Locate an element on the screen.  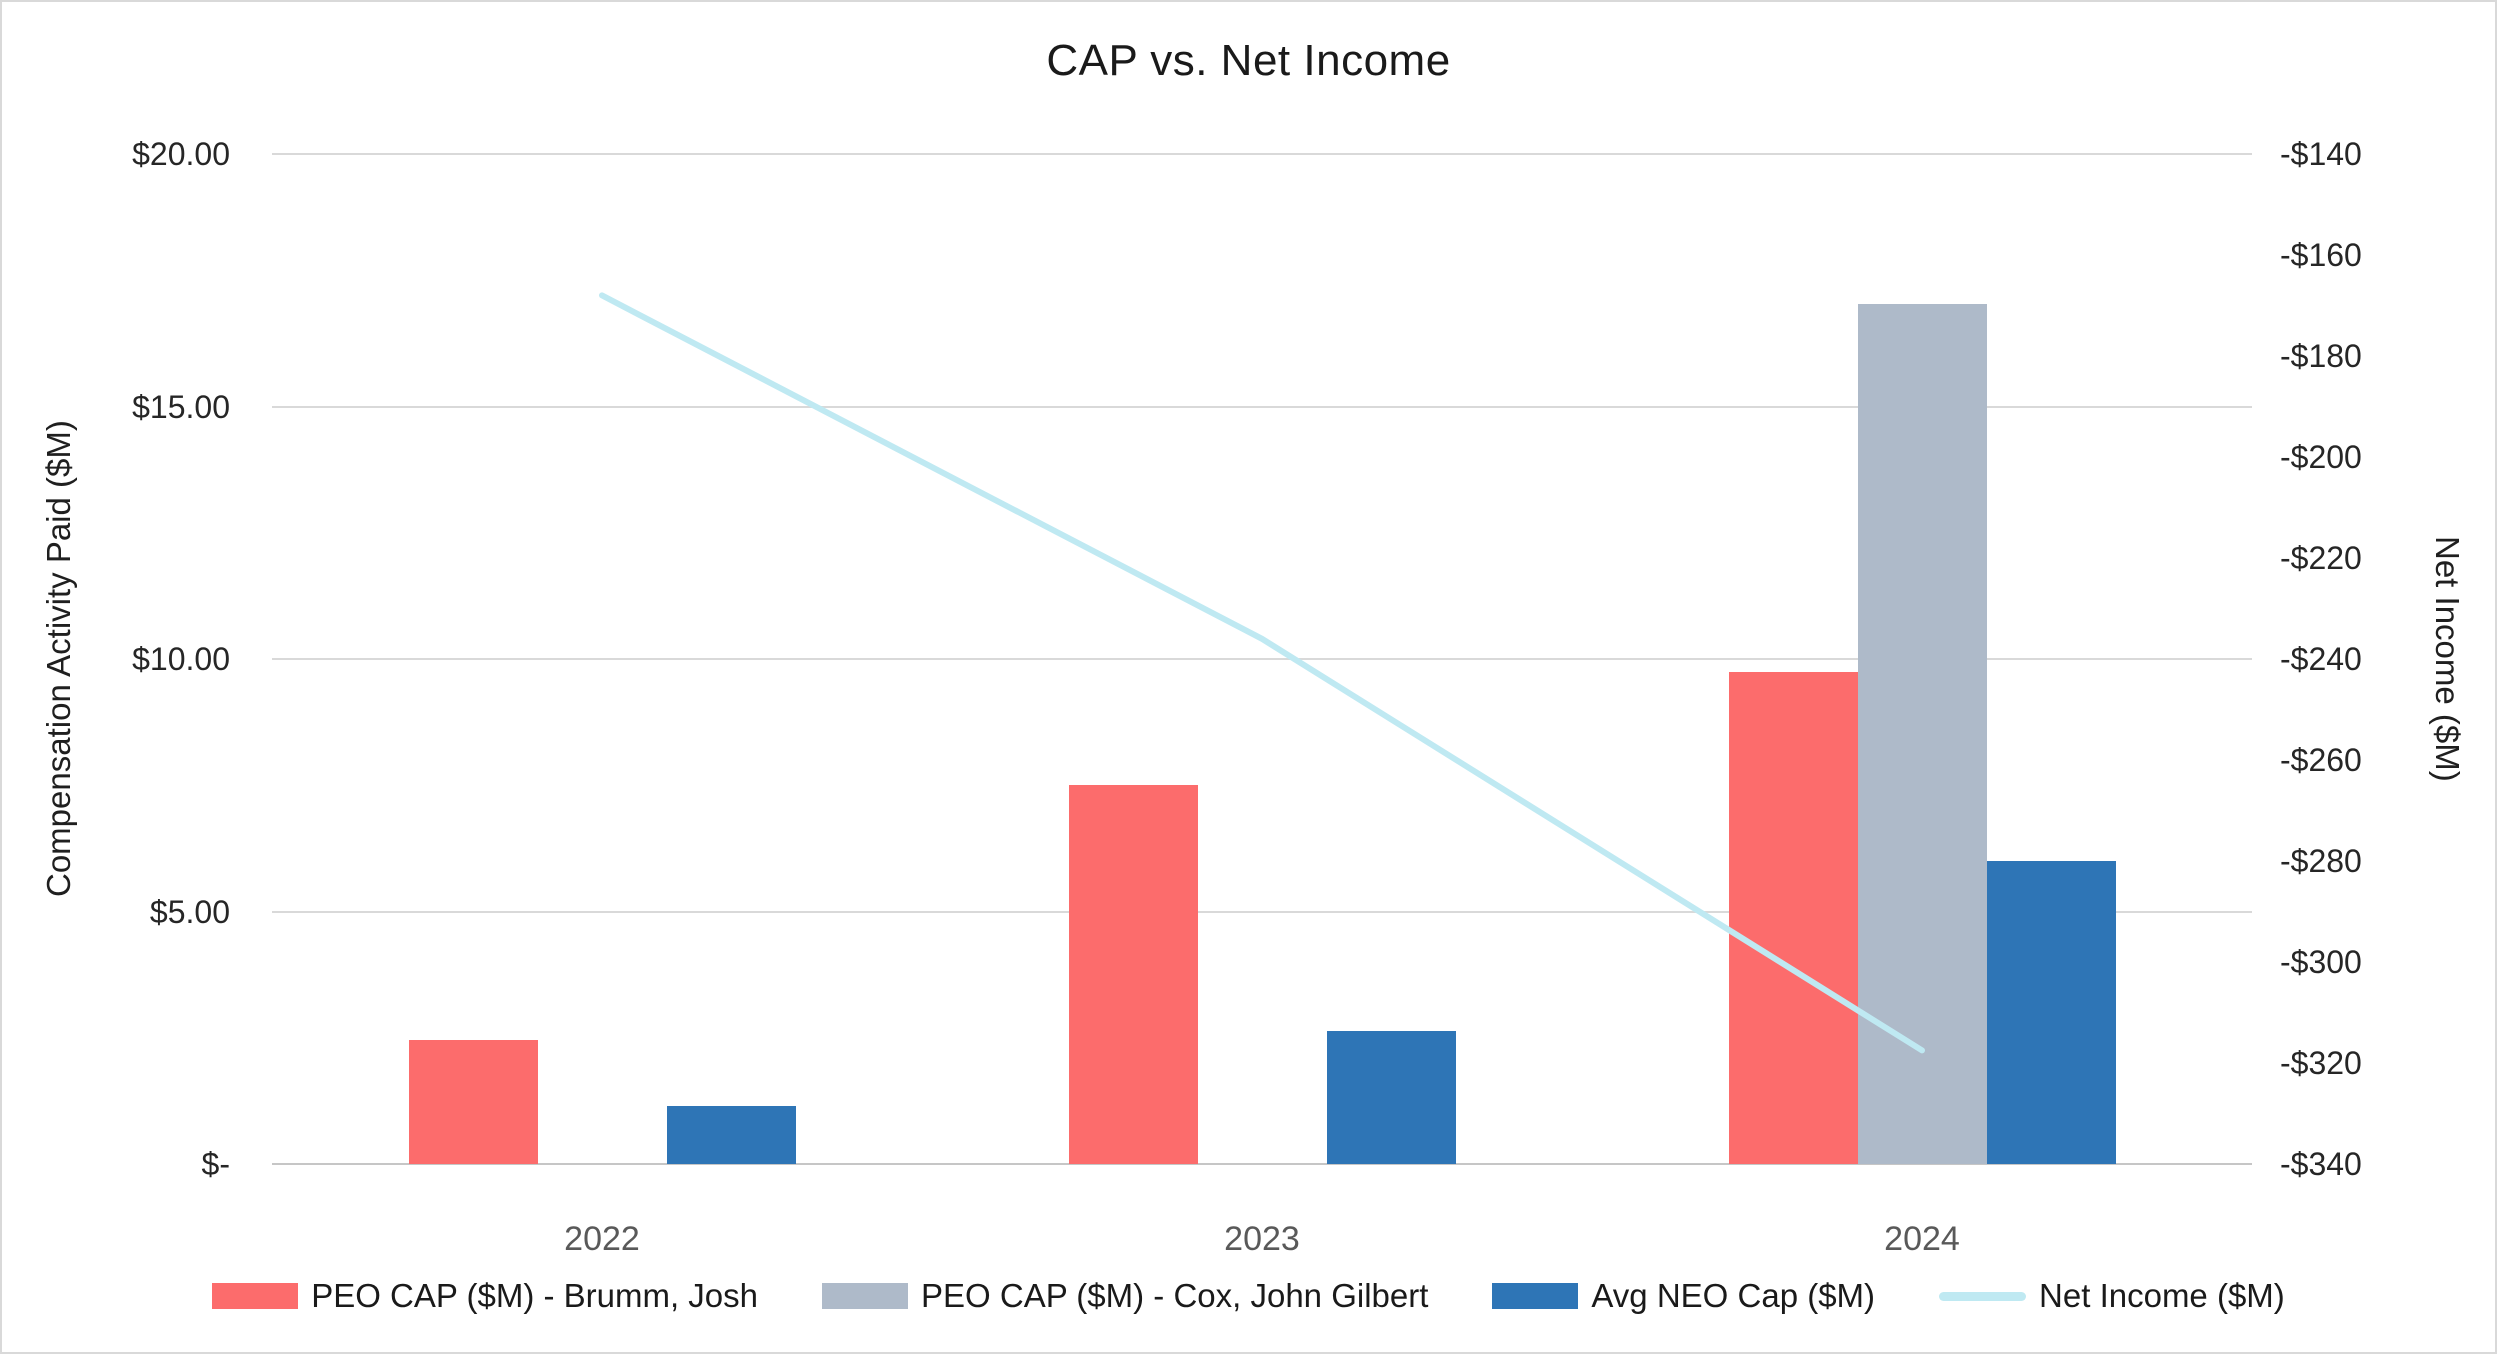
secondary-axis-tick-label: -$320 is located at coordinates (2321, 1063).